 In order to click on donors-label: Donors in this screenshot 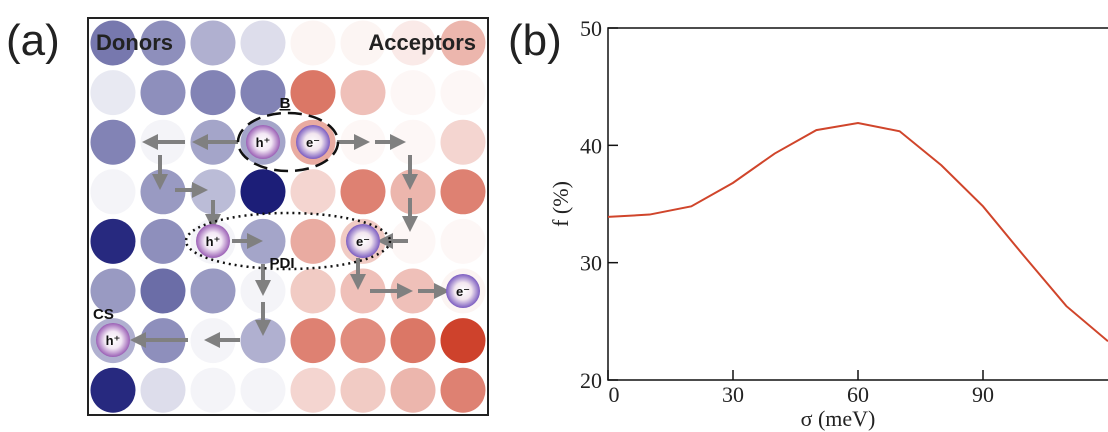, I will do `click(134, 42)`.